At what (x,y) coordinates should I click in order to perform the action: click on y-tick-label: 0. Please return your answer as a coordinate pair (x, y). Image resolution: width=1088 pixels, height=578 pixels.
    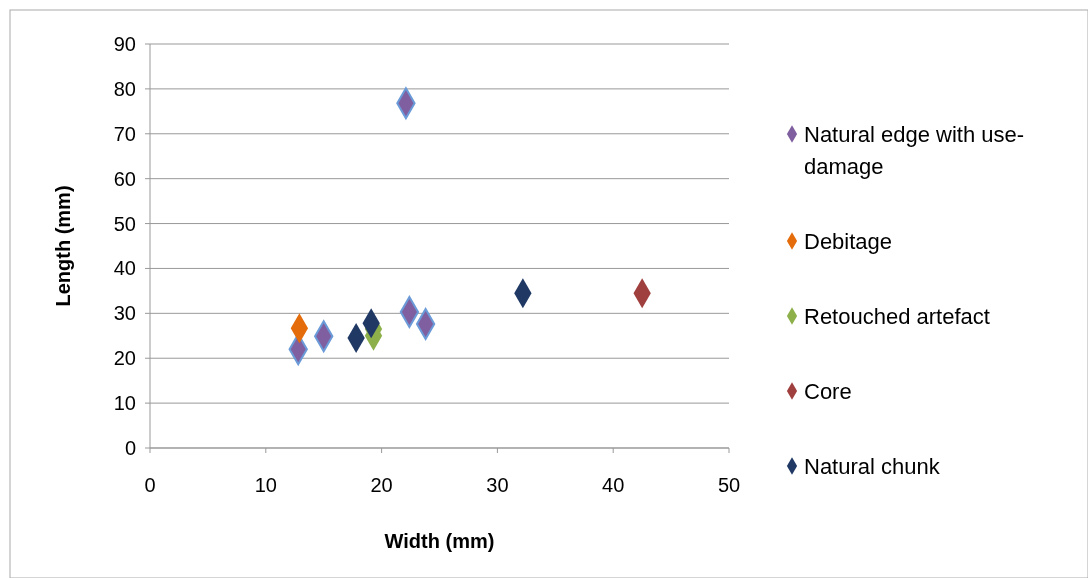
    Looking at the image, I should click on (130, 448).